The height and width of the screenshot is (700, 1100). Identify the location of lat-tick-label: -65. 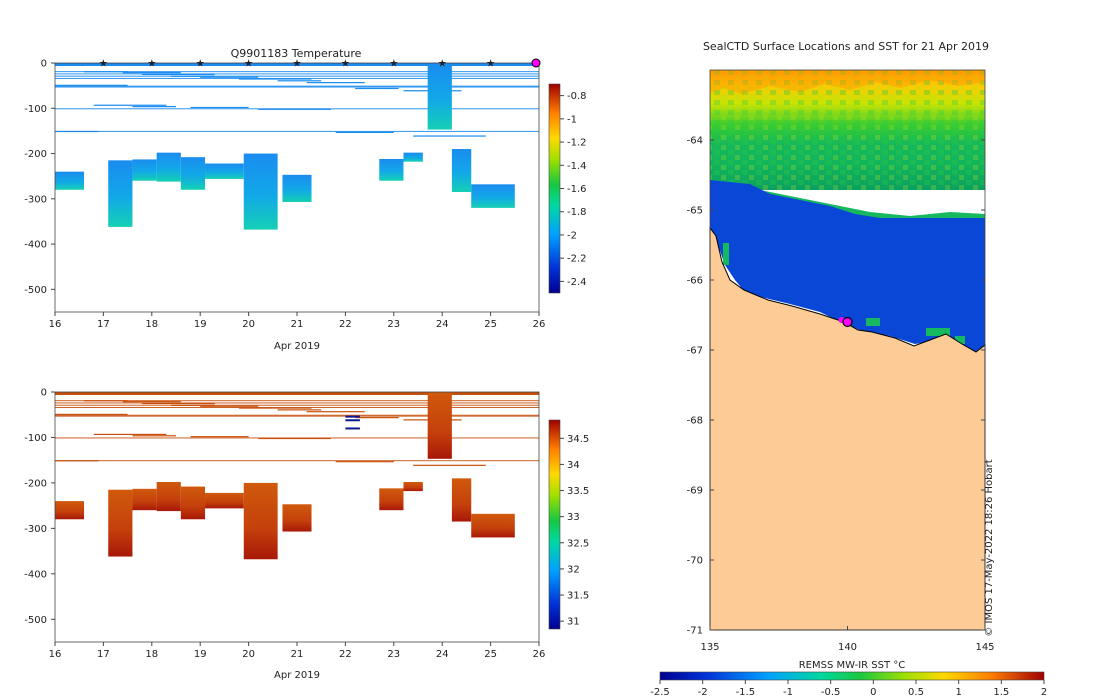
(695, 211).